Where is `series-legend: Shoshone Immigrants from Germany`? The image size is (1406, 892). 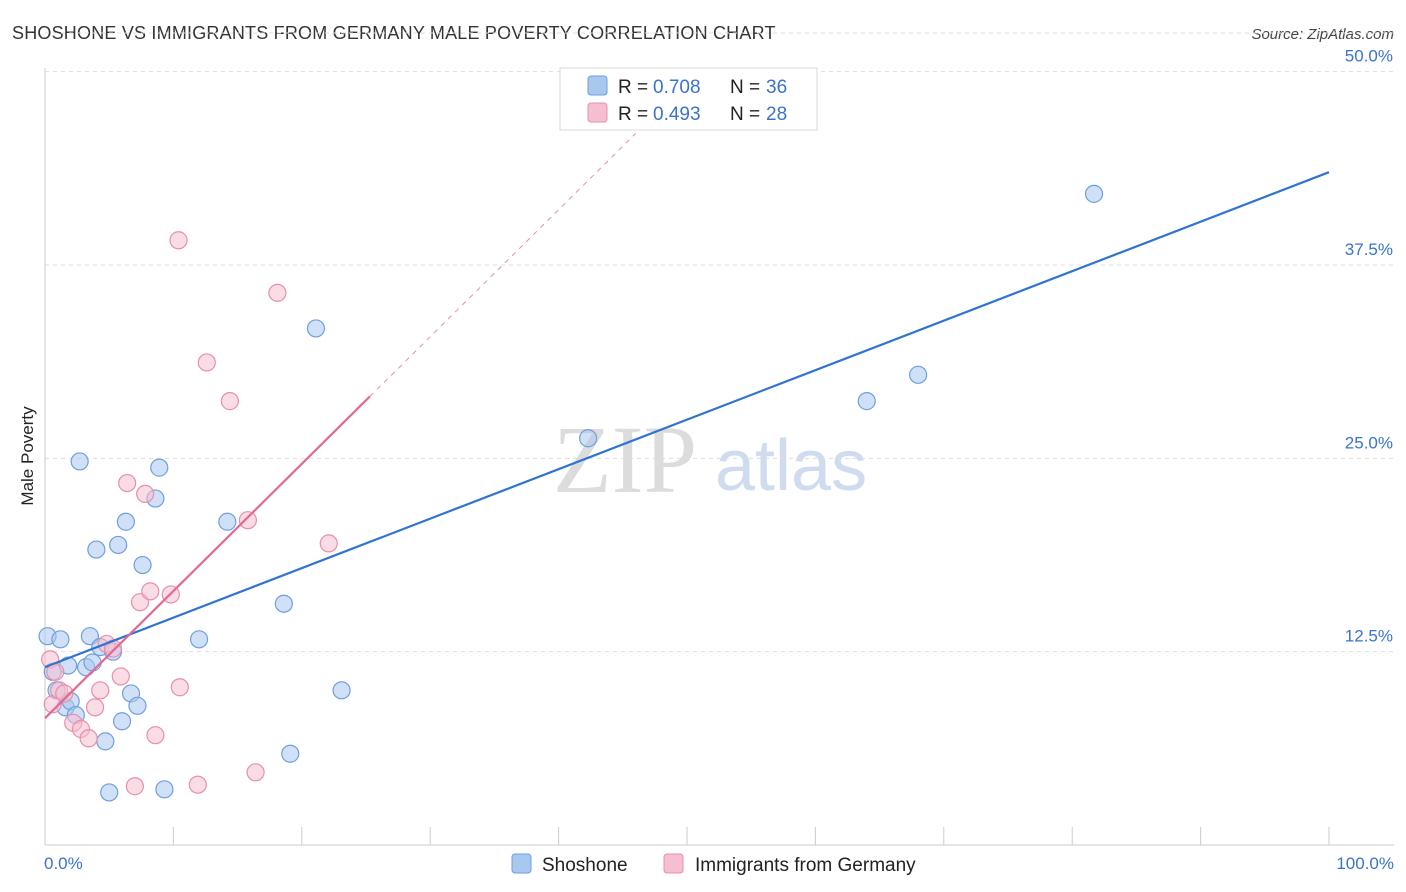 series-legend: Shoshone Immigrants from Germany is located at coordinates (713, 864).